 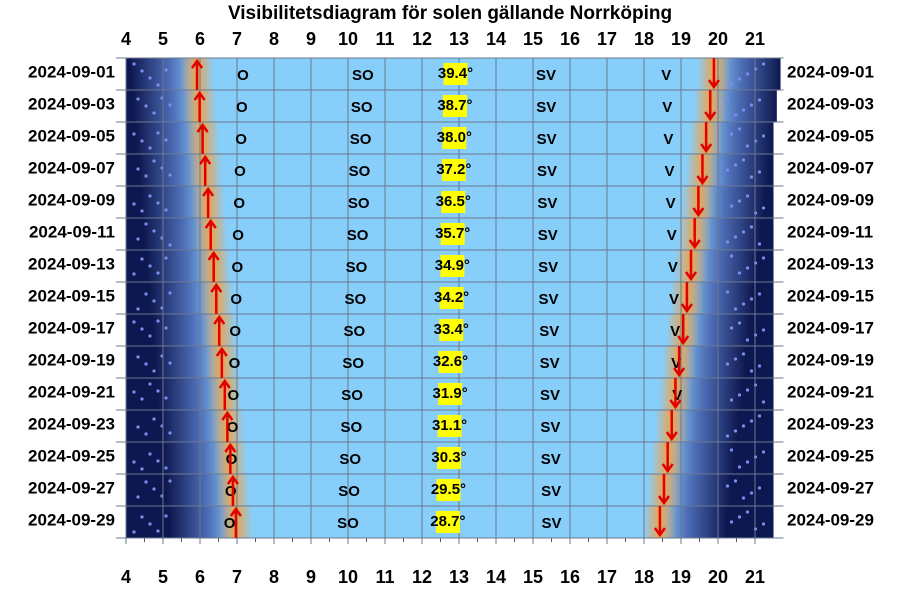 What do you see at coordinates (274, 577) in the screenshot?
I see `x-tick-label-bottom: 8` at bounding box center [274, 577].